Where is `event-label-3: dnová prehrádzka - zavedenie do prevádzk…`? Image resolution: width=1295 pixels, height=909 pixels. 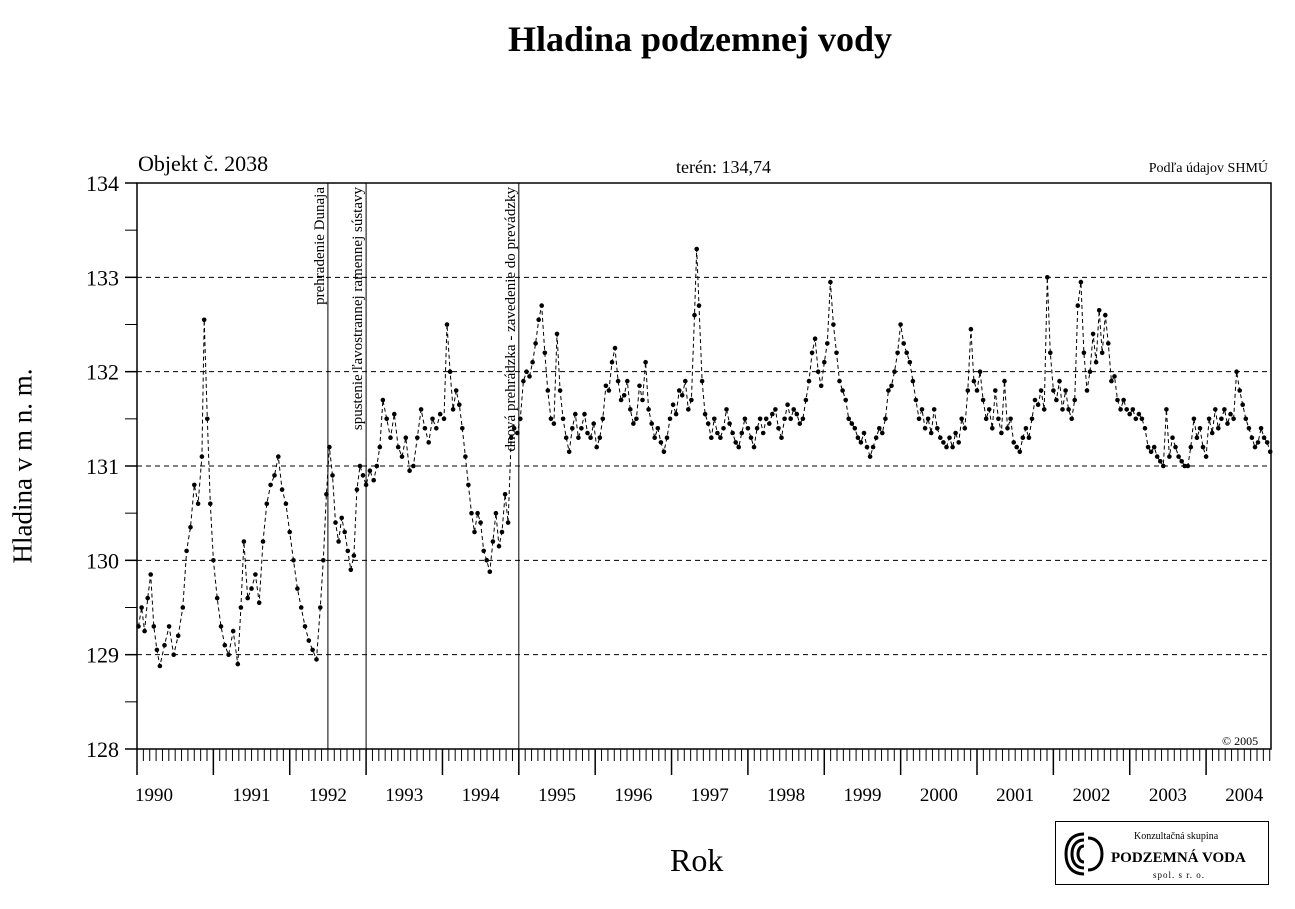
event-label-3: dnová prehrádzka - zavedenie do prevádzk… is located at coordinates (511, 319).